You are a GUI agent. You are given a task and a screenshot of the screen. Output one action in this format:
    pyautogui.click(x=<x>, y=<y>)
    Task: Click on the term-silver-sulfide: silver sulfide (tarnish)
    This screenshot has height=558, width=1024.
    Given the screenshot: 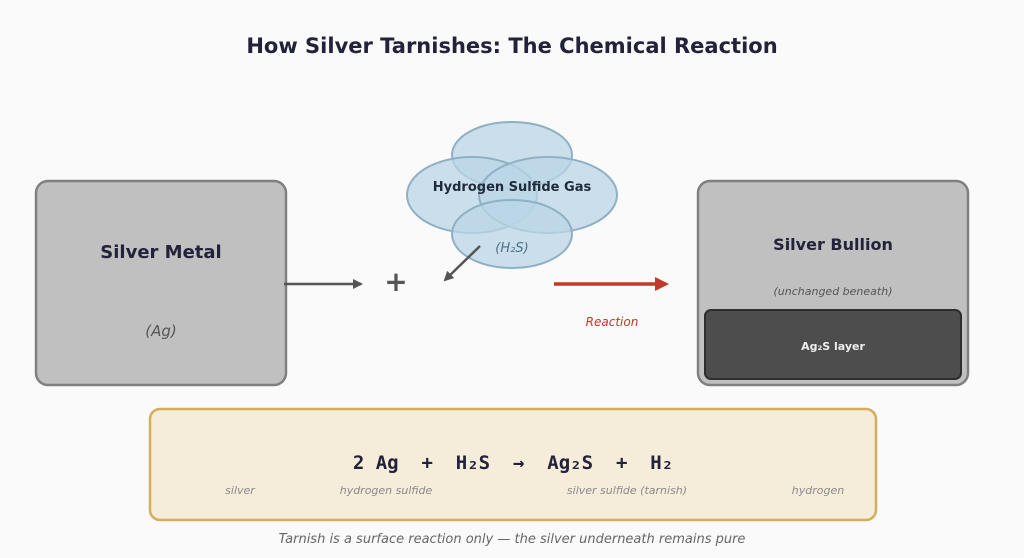 What is the action you would take?
    pyautogui.click(x=627, y=490)
    